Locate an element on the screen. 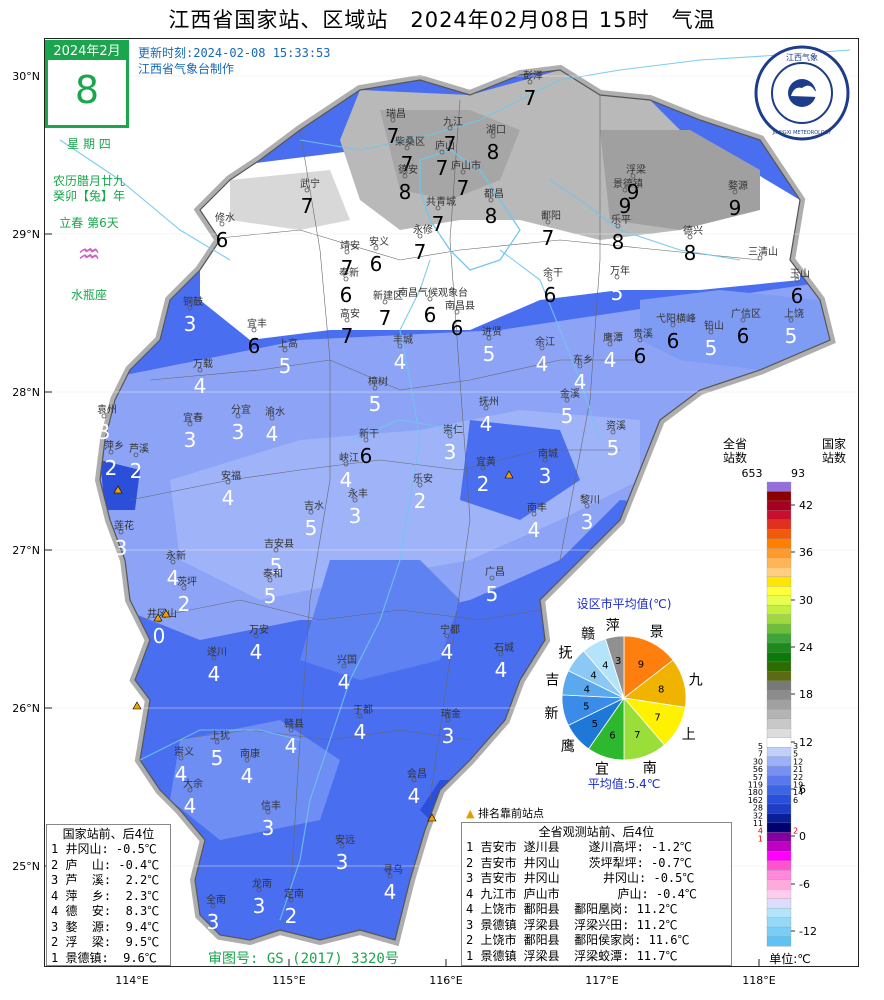  station: 上犹 5 is located at coordinates (220, 750).